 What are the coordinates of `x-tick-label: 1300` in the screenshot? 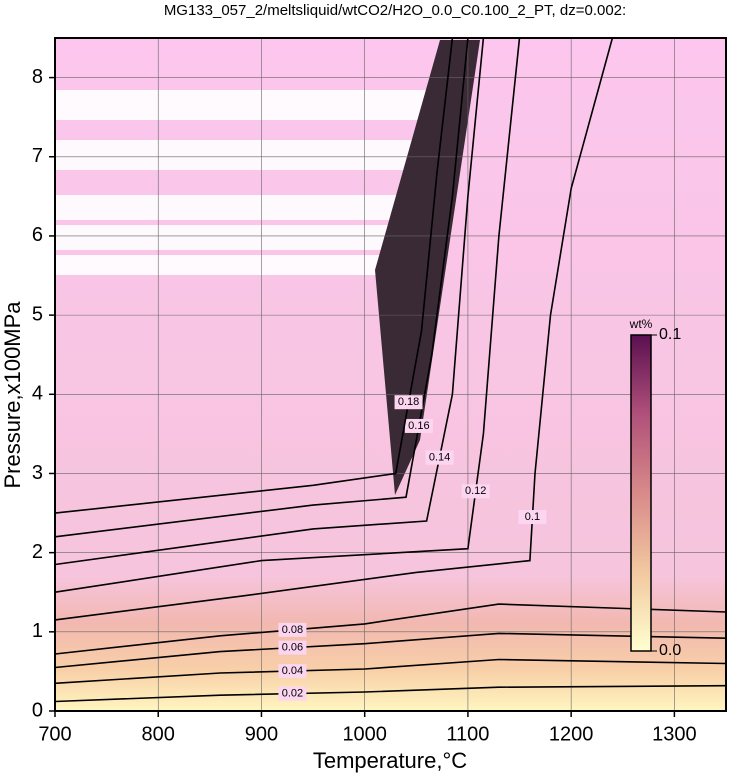 It's located at (674, 734).